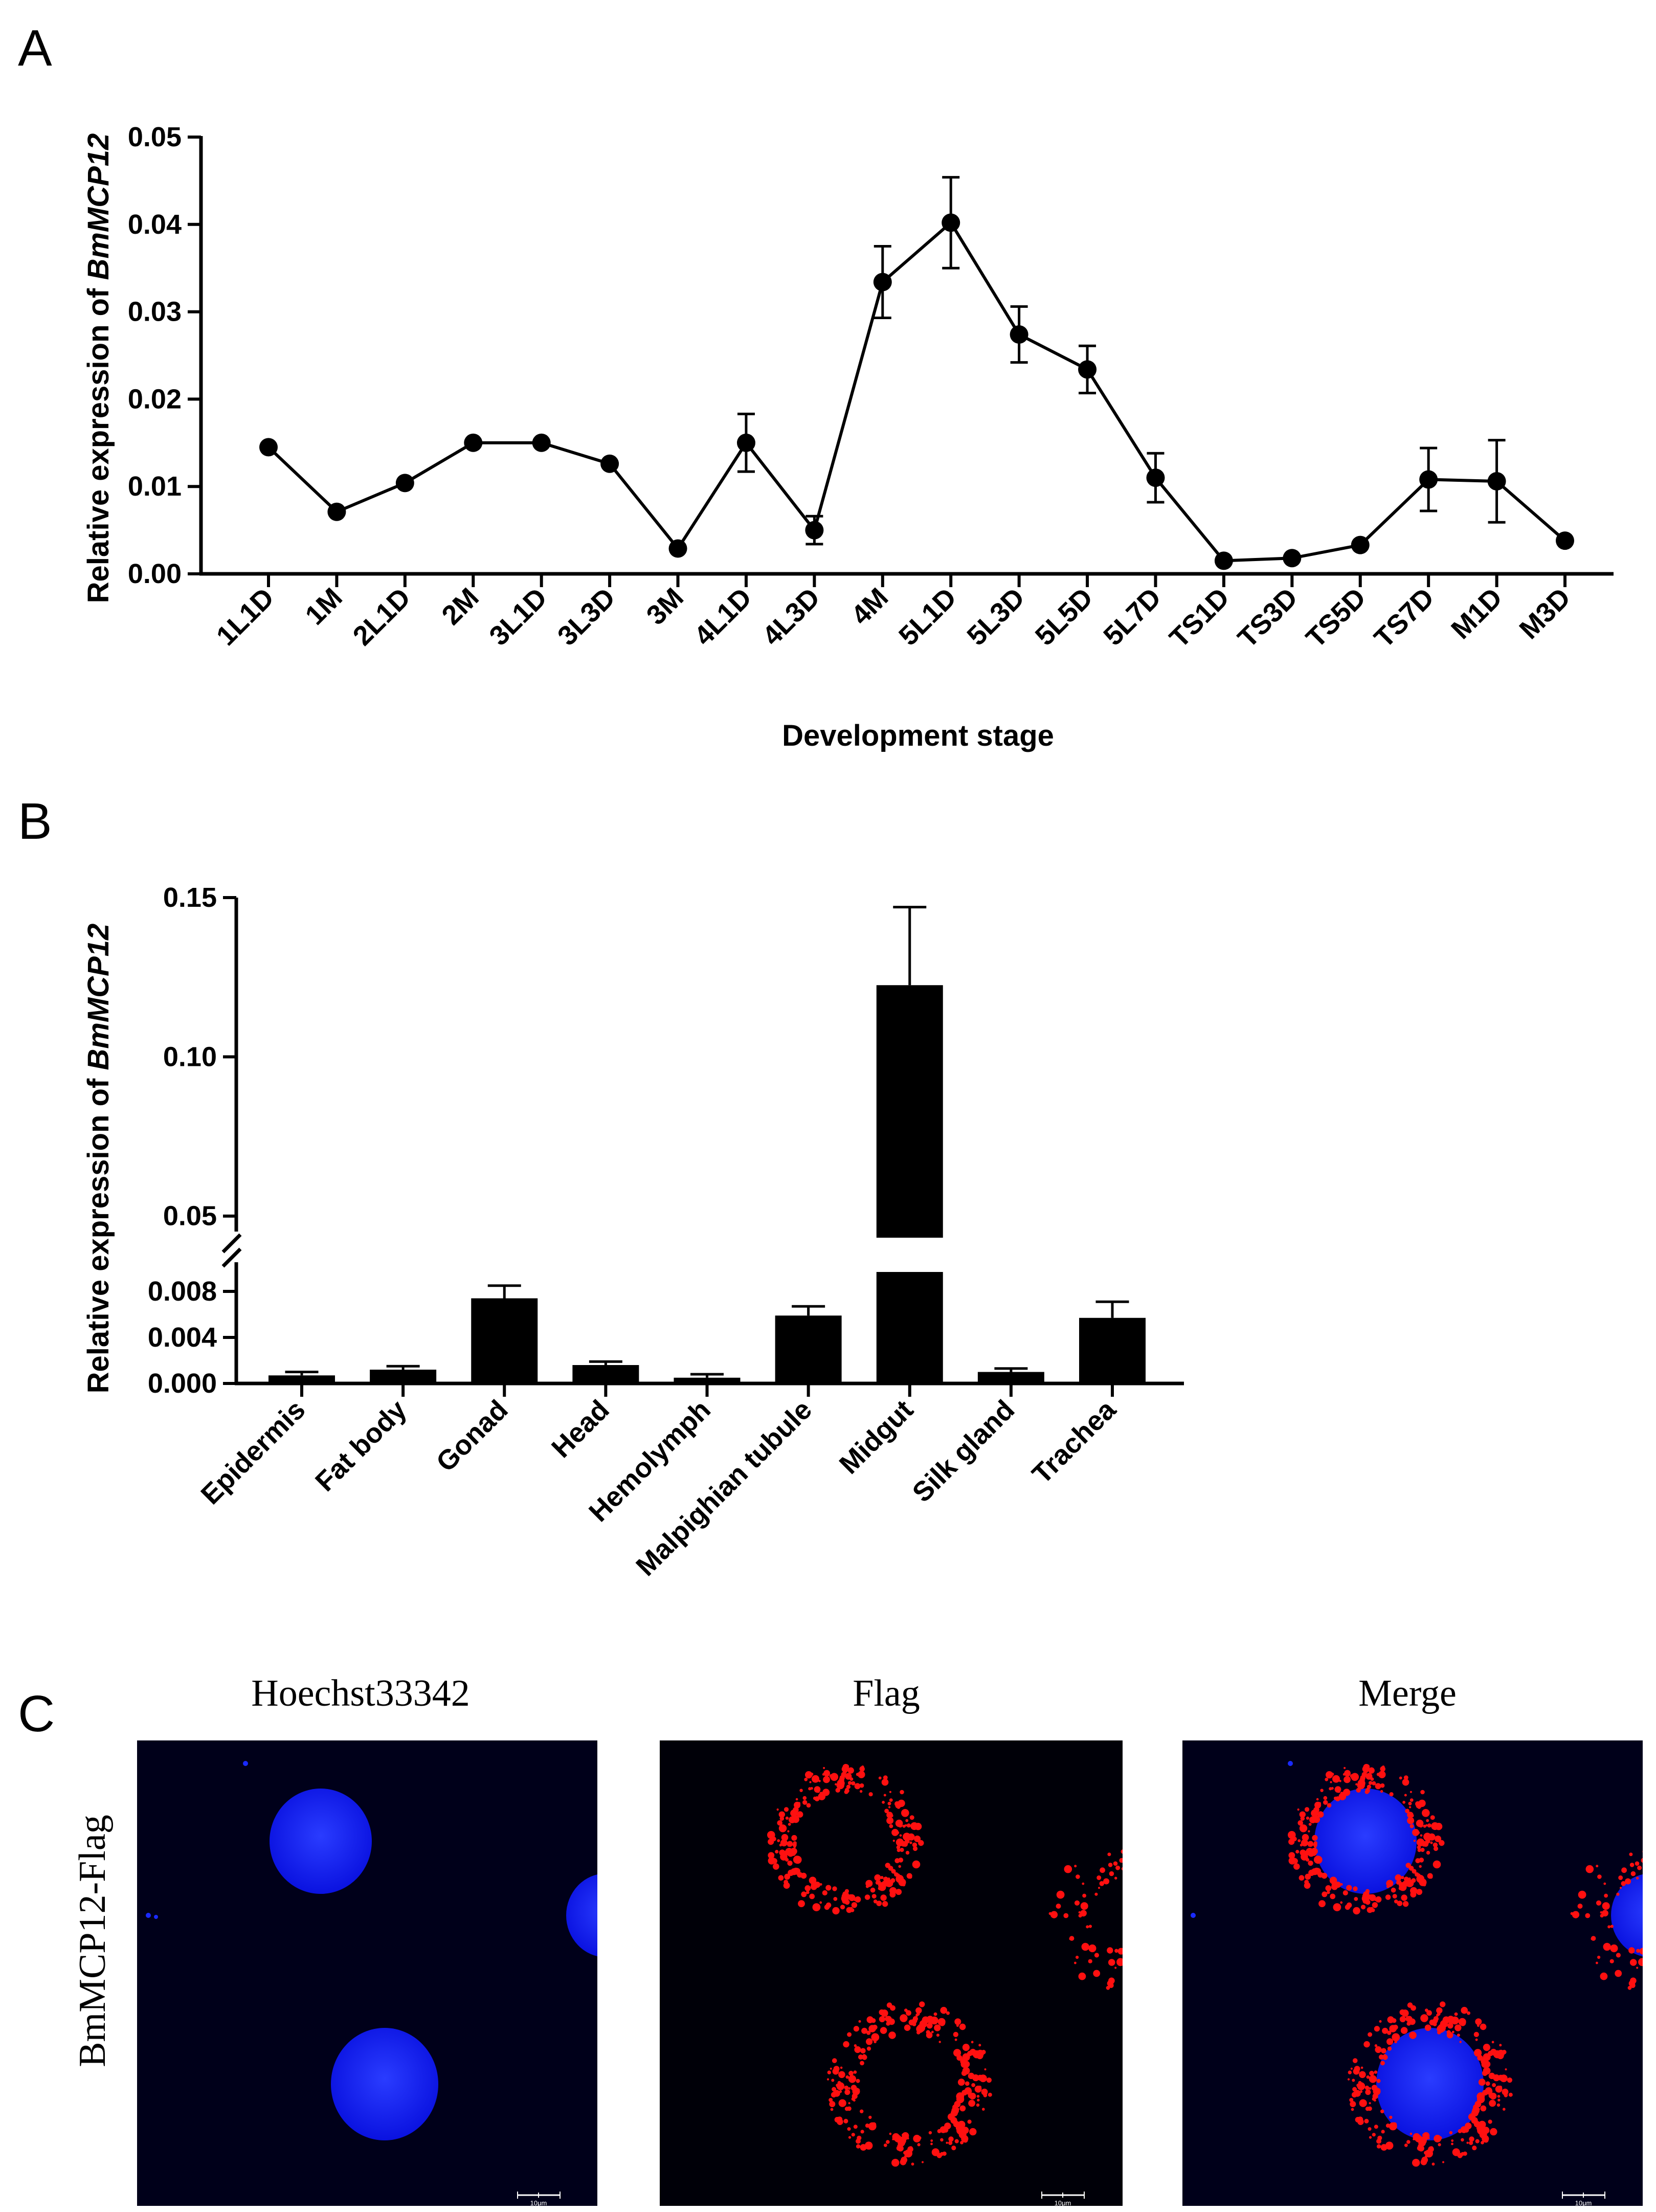 This screenshot has height=2212, width=1656. Describe the element at coordinates (98, 1159) in the screenshot. I see `chart-b-ylabel: Relative expression of BmMCP12` at that location.